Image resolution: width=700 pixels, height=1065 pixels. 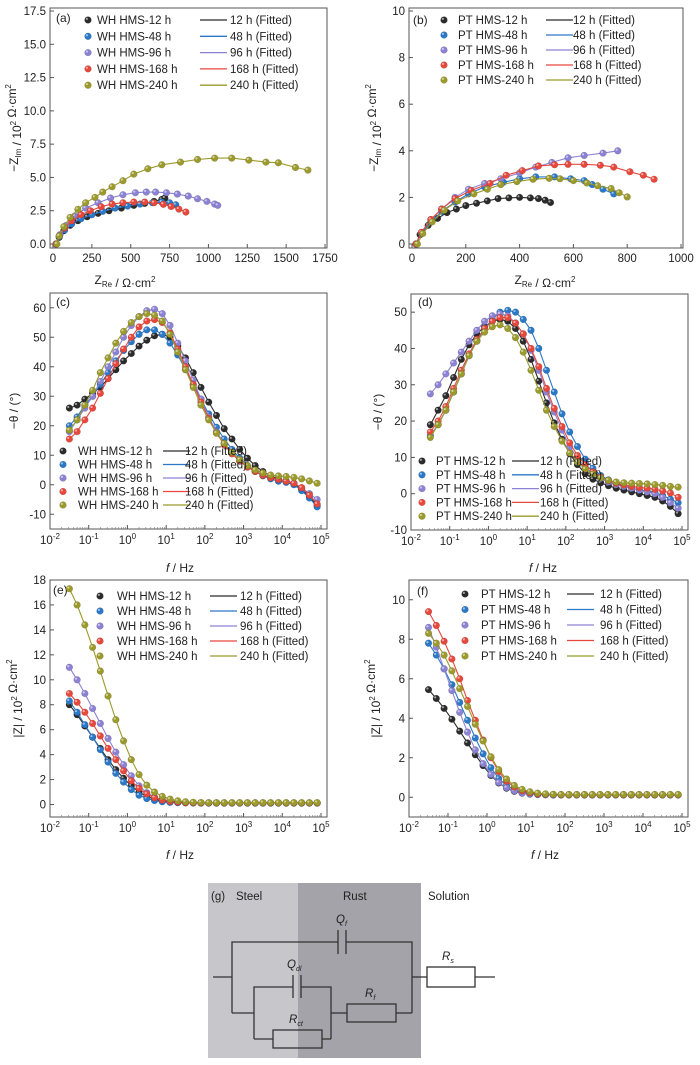 I want to click on x-tick-label: 1000, so click(x=681, y=259).